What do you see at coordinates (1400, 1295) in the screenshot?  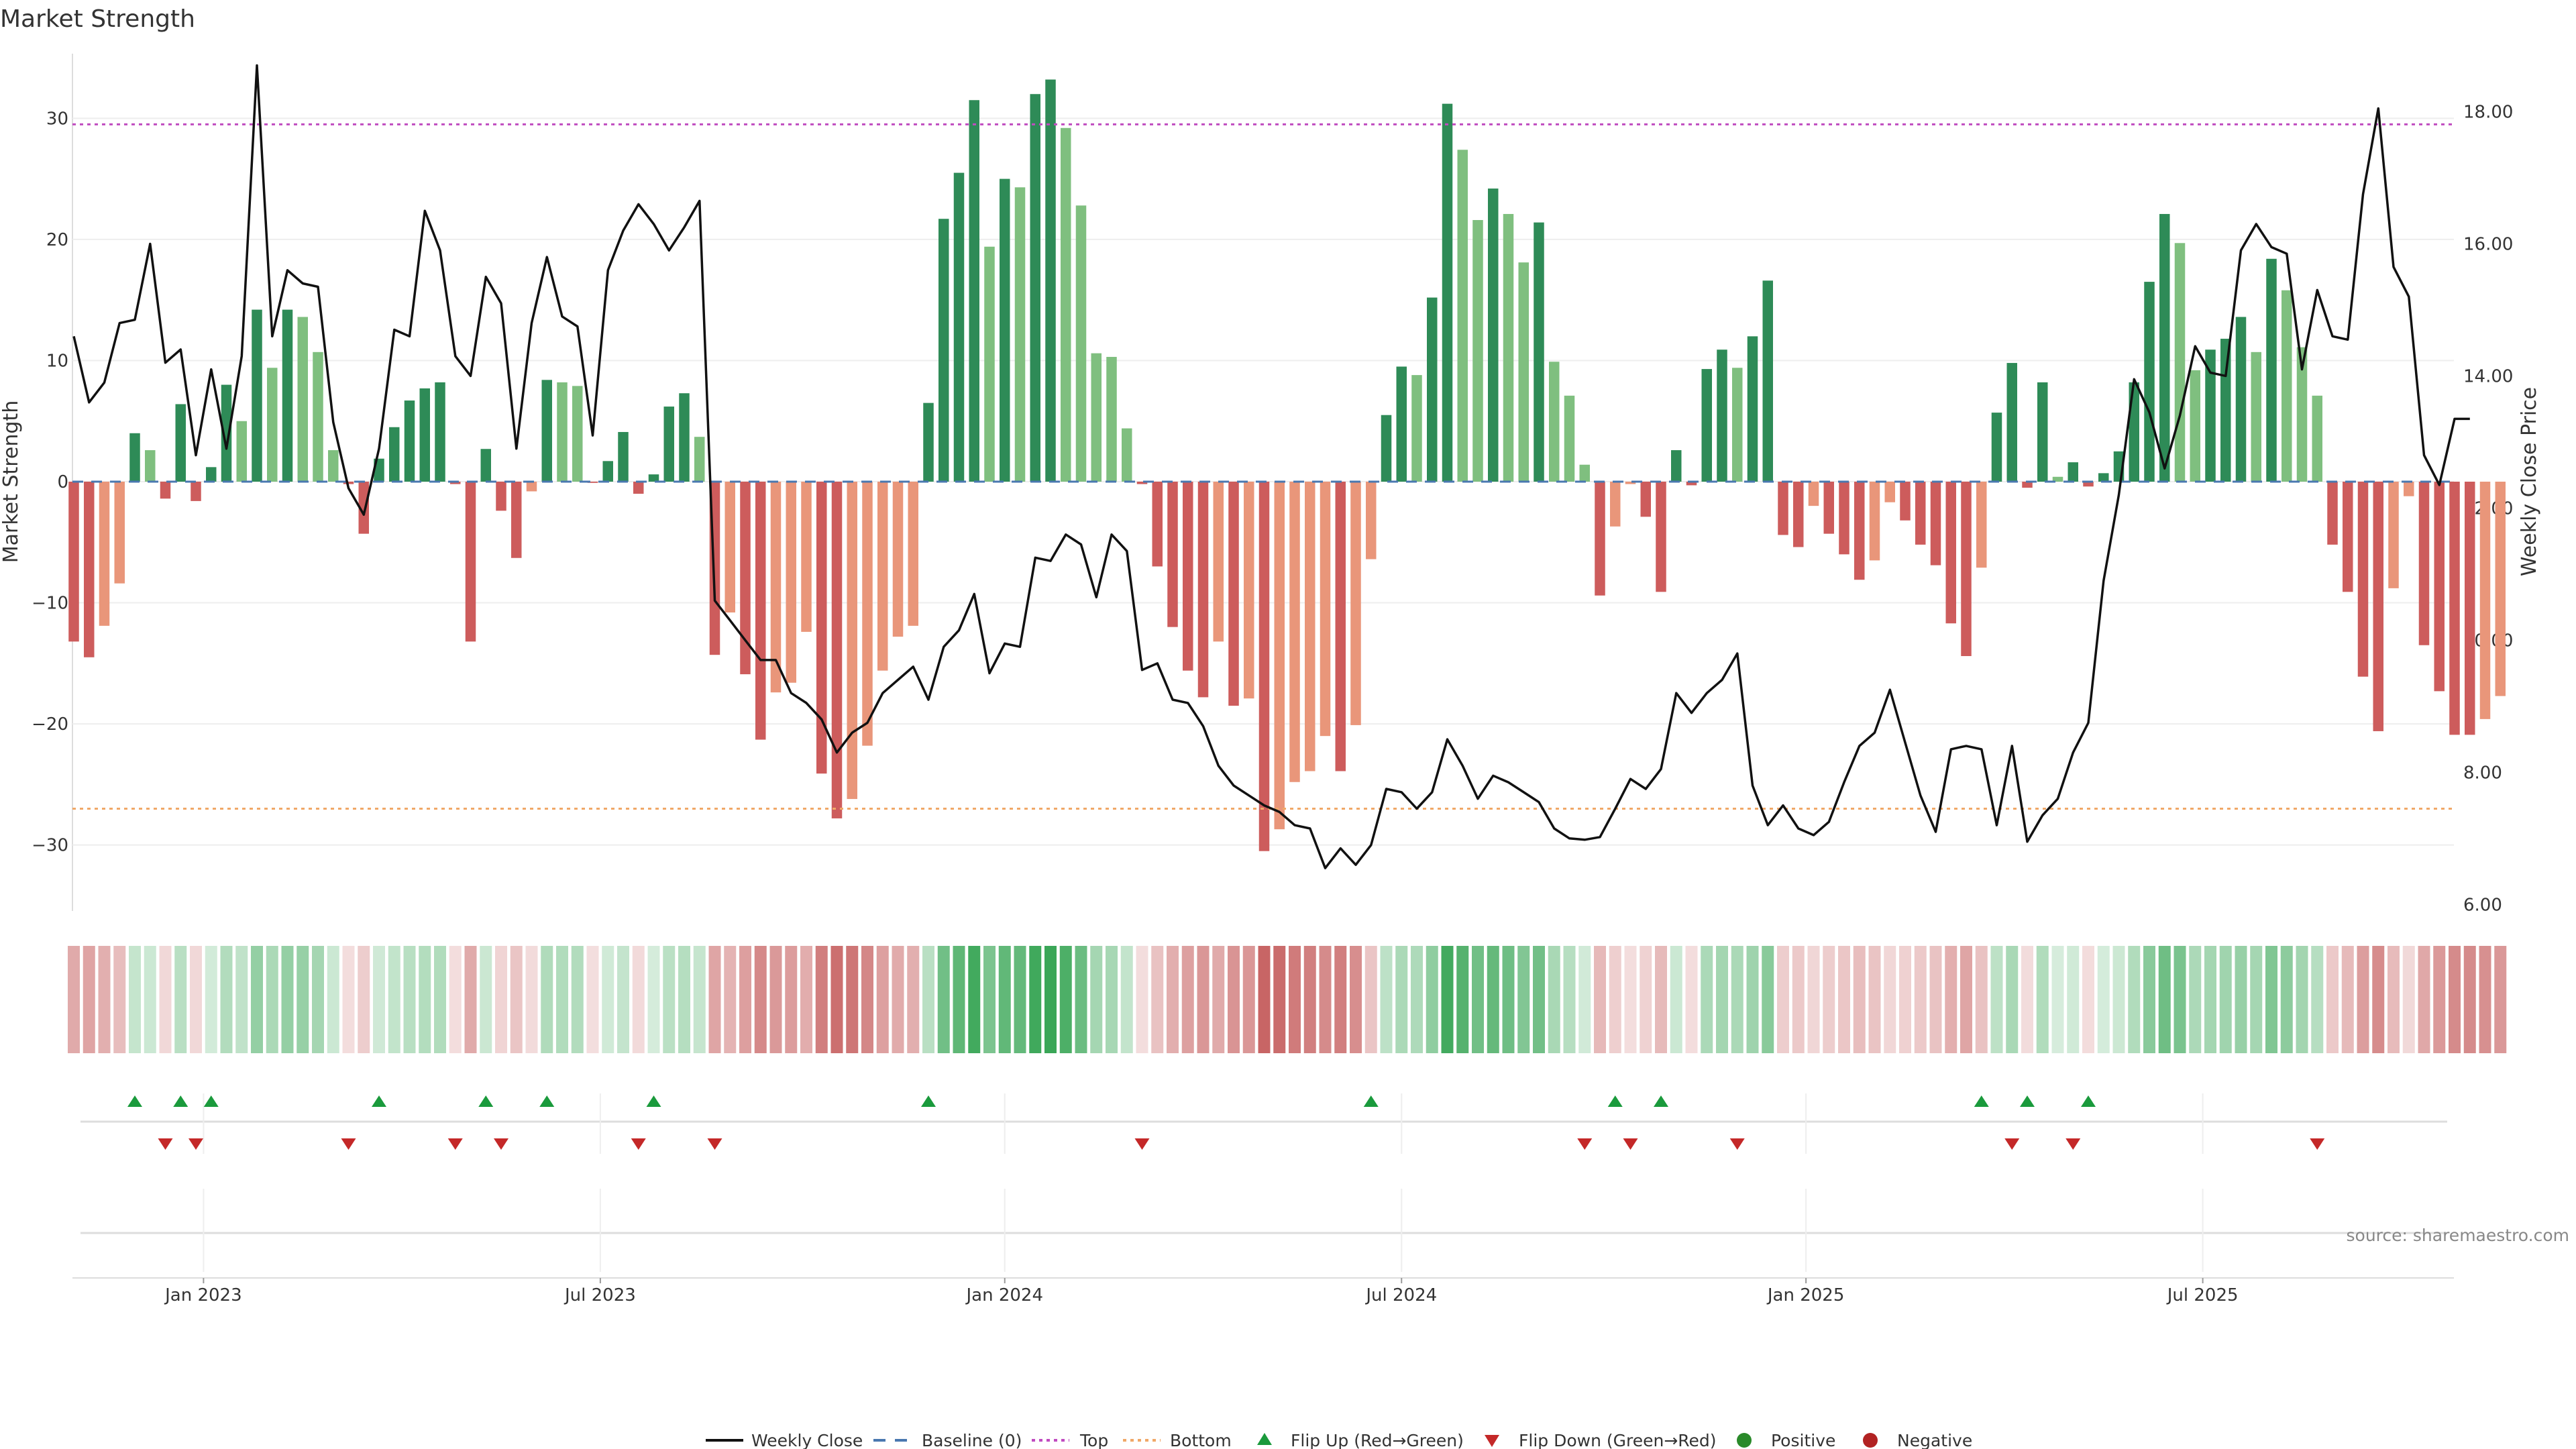 I see `x-tick-label: Jul 2024` at bounding box center [1400, 1295].